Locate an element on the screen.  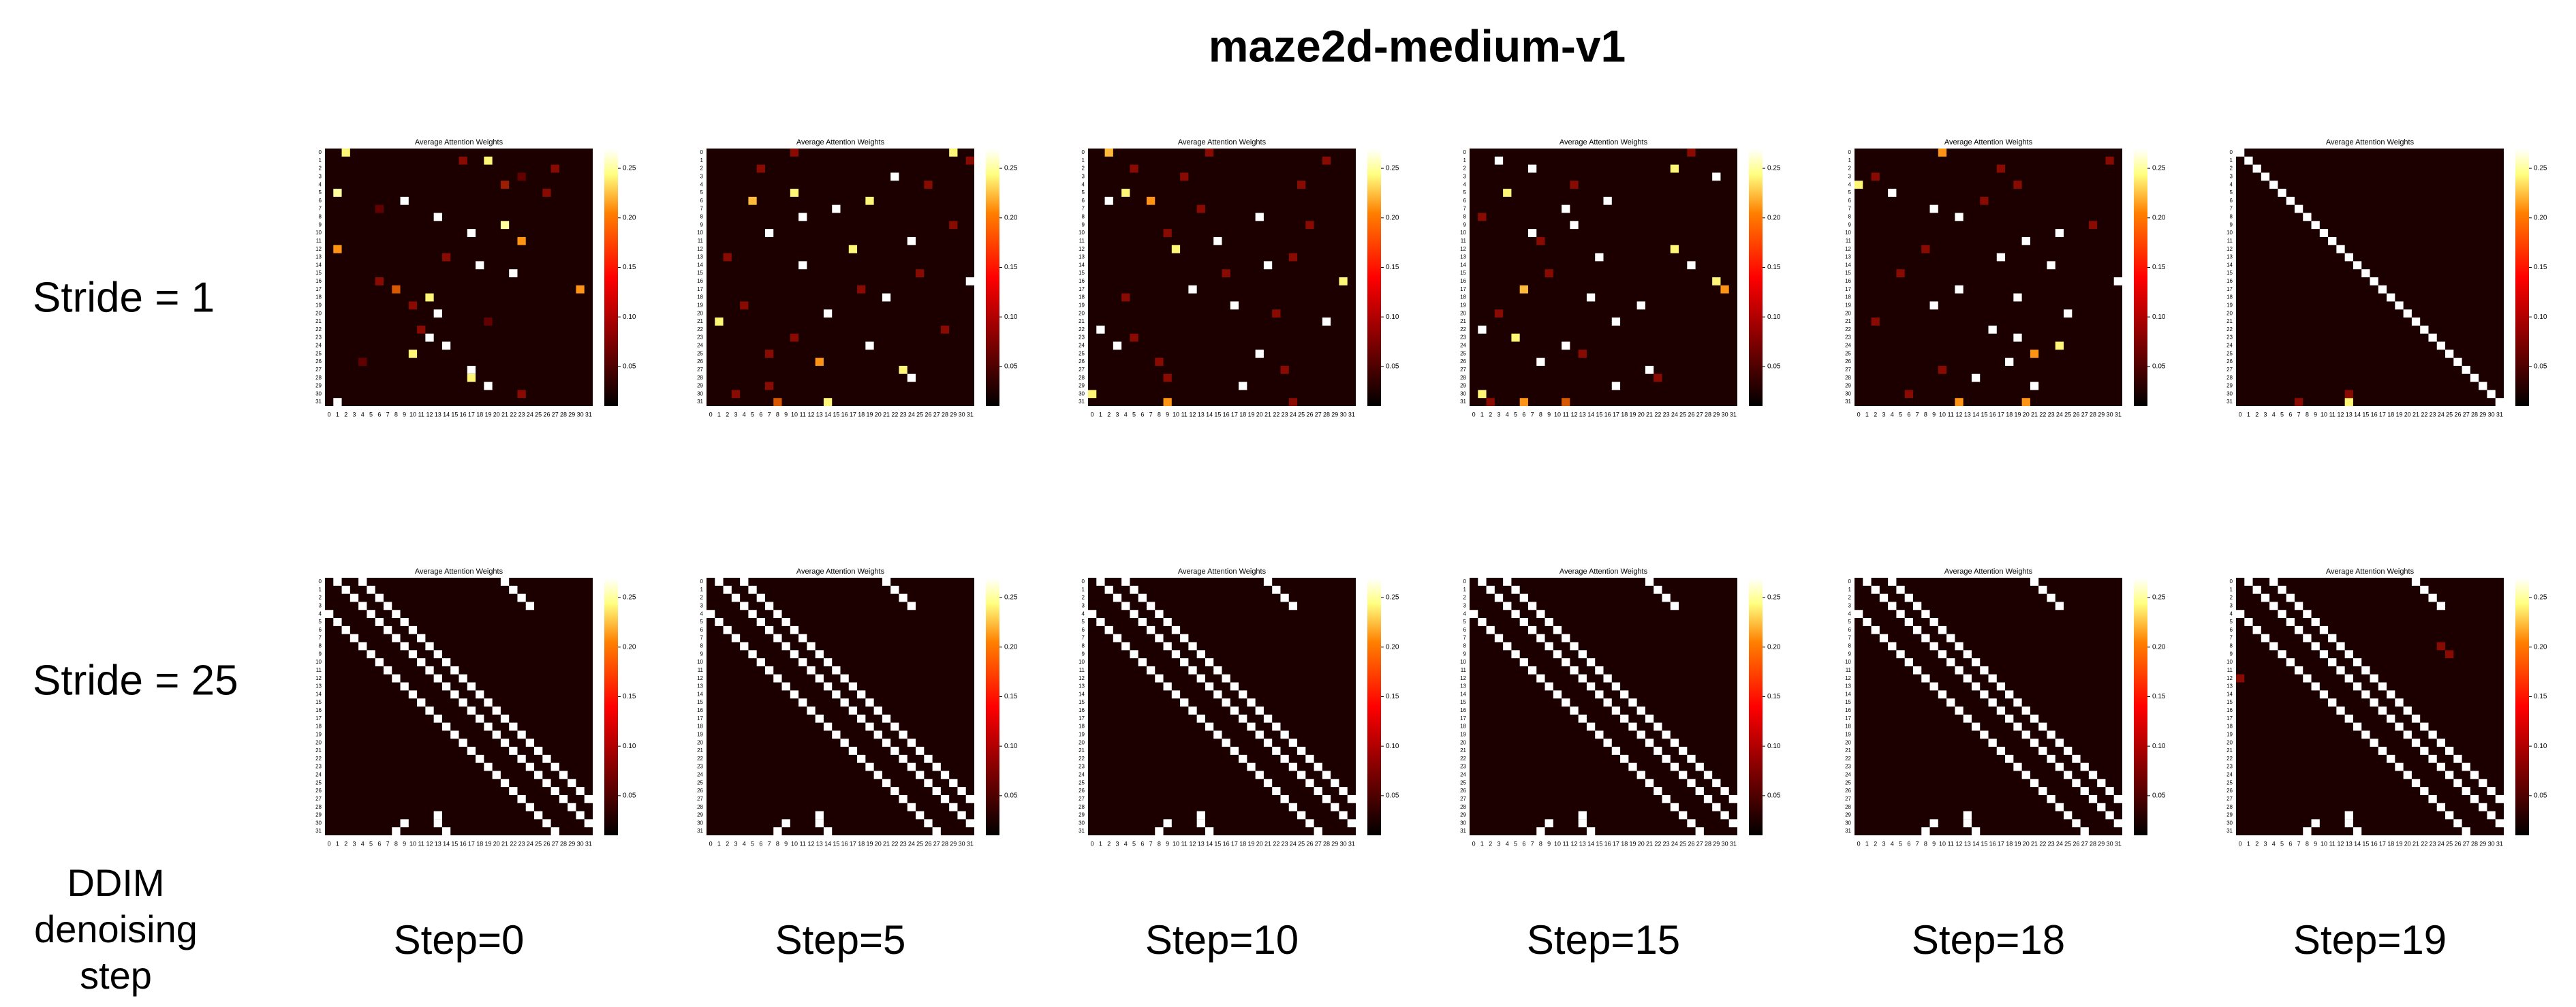
y-tick-label: 12 is located at coordinates (1463, 249).